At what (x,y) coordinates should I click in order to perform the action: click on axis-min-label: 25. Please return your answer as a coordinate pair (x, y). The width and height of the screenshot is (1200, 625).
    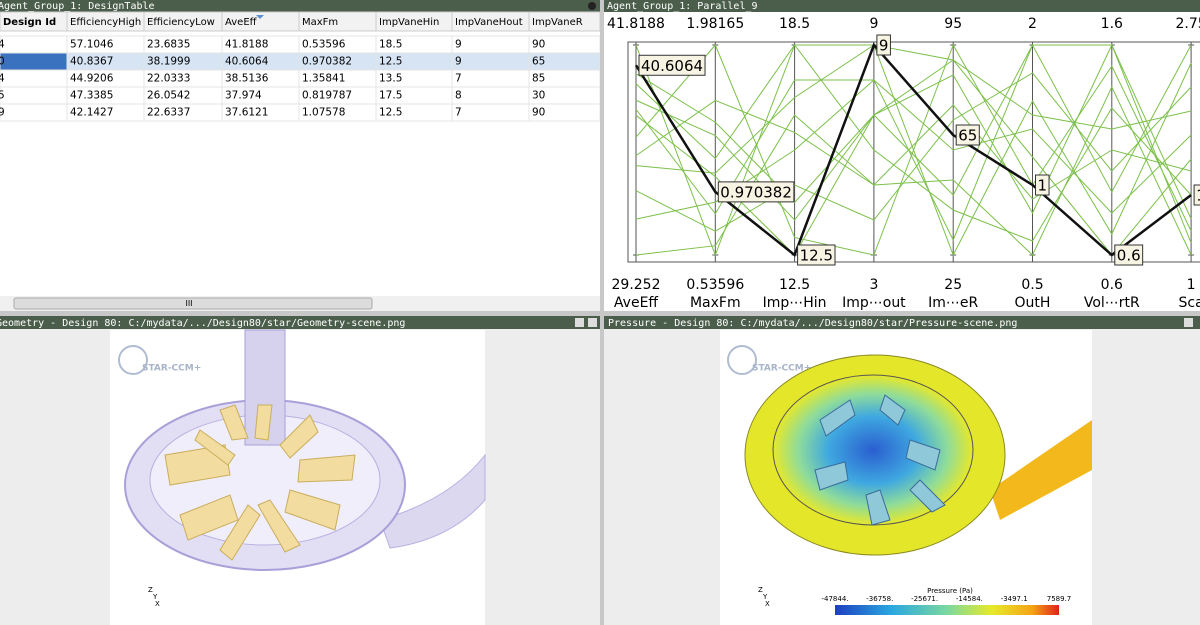
    Looking at the image, I should click on (953, 285).